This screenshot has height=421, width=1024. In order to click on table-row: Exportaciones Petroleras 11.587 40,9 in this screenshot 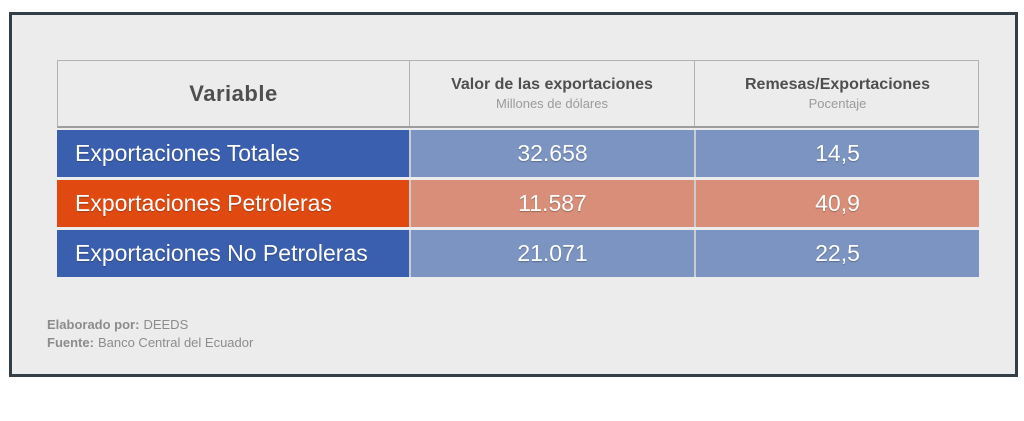, I will do `click(518, 203)`.